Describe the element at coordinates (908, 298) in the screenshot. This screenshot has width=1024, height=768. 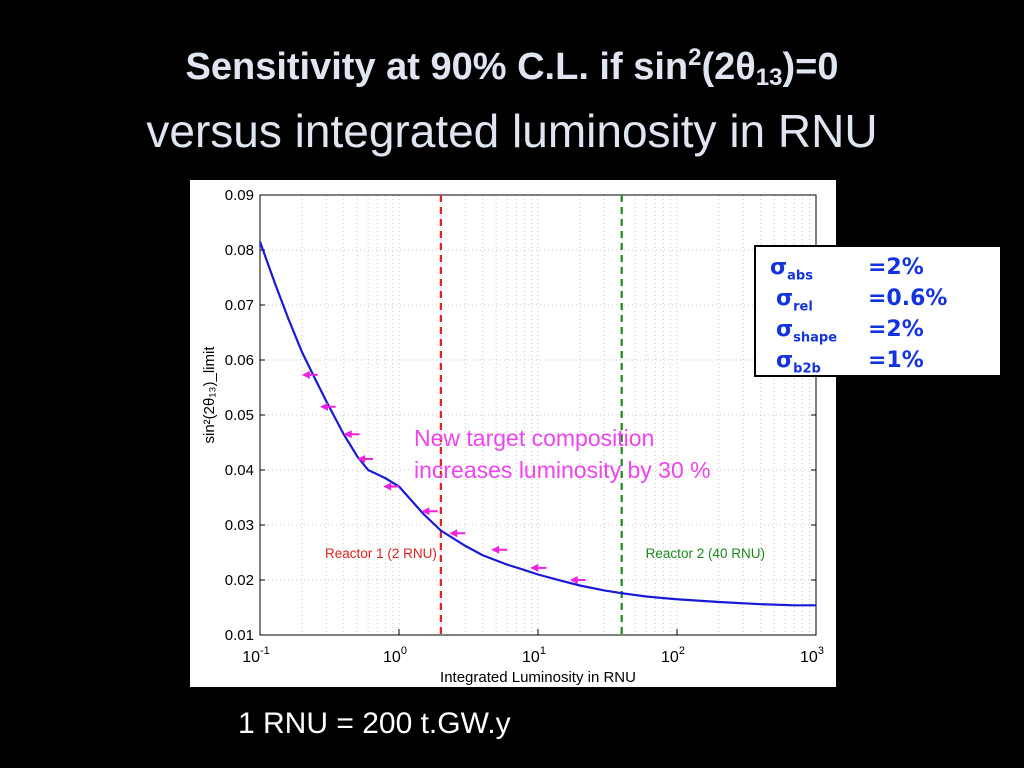
I see `legend-value-rel: =0.6%` at that location.